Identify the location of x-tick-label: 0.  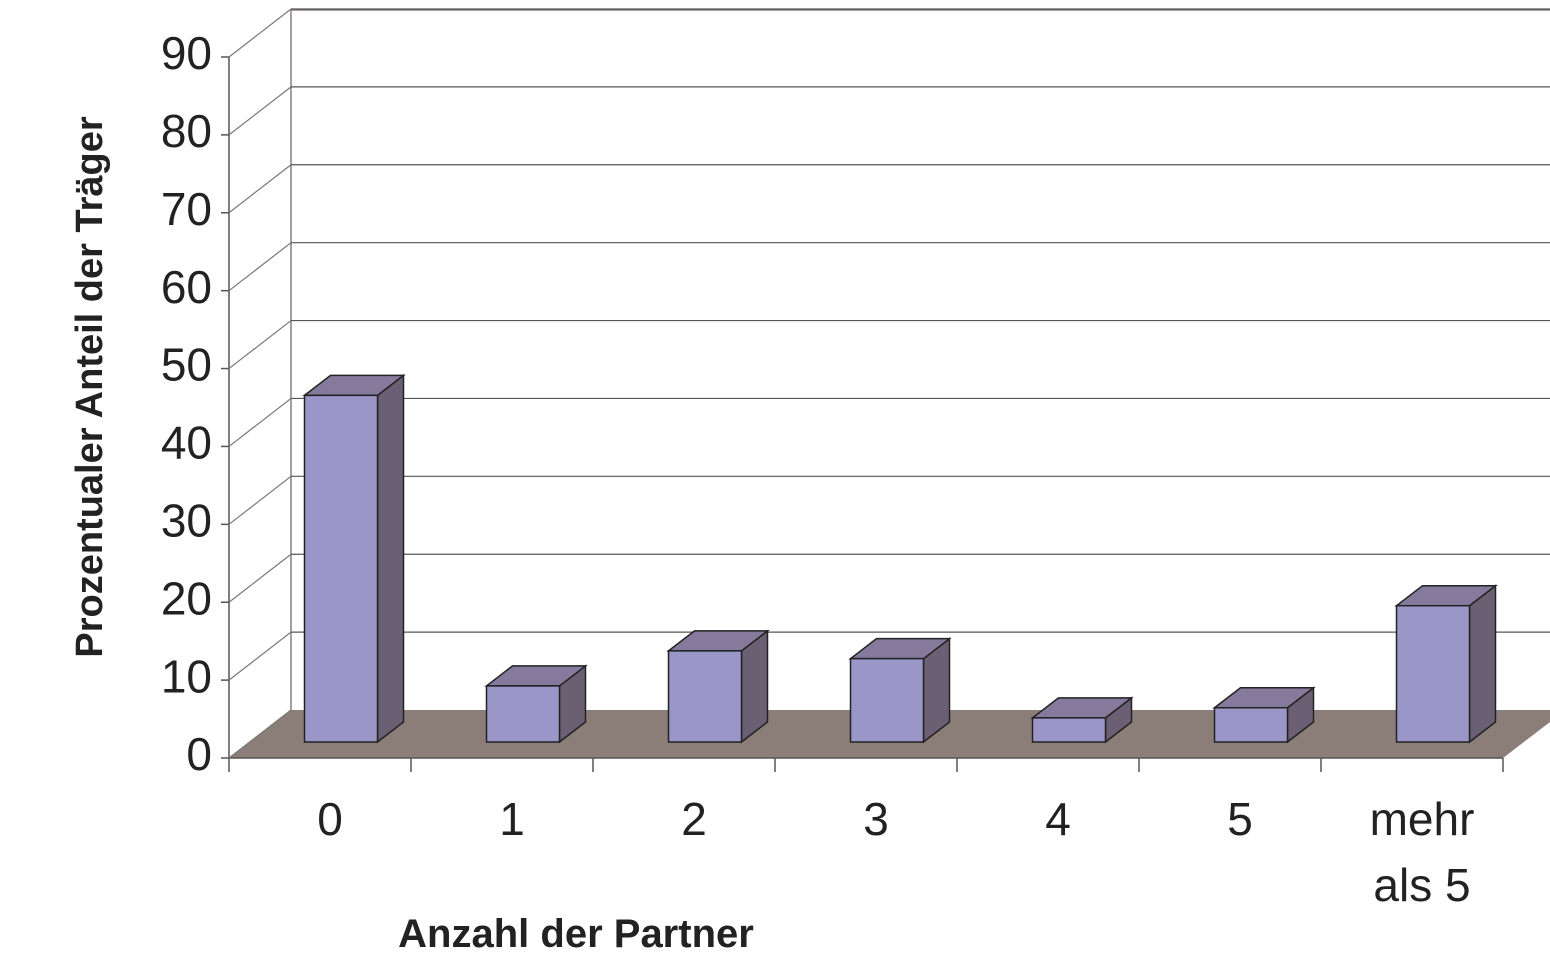
(330, 819).